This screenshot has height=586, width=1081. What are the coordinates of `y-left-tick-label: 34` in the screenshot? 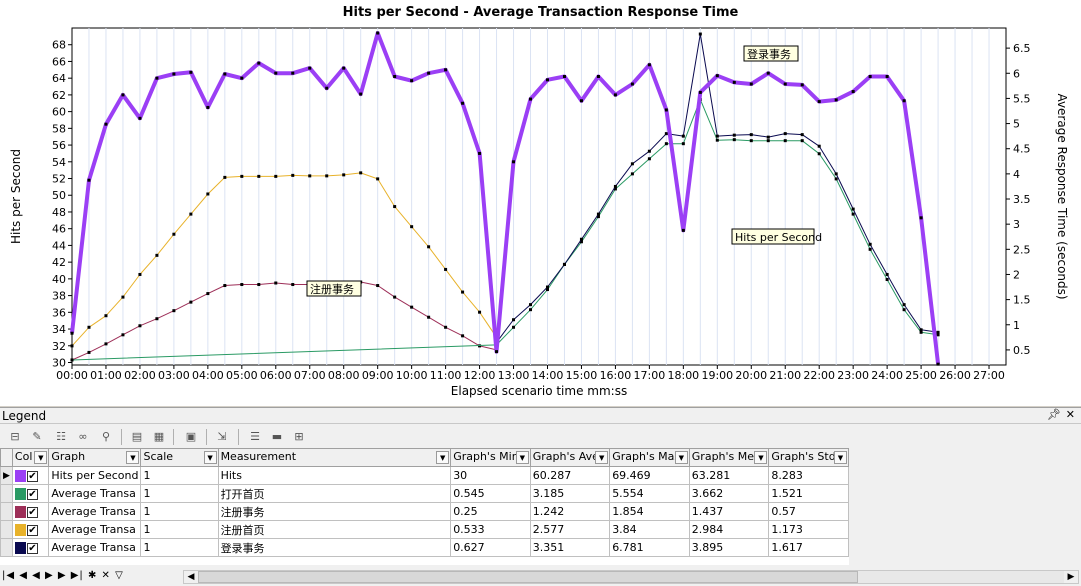 It's located at (59, 329).